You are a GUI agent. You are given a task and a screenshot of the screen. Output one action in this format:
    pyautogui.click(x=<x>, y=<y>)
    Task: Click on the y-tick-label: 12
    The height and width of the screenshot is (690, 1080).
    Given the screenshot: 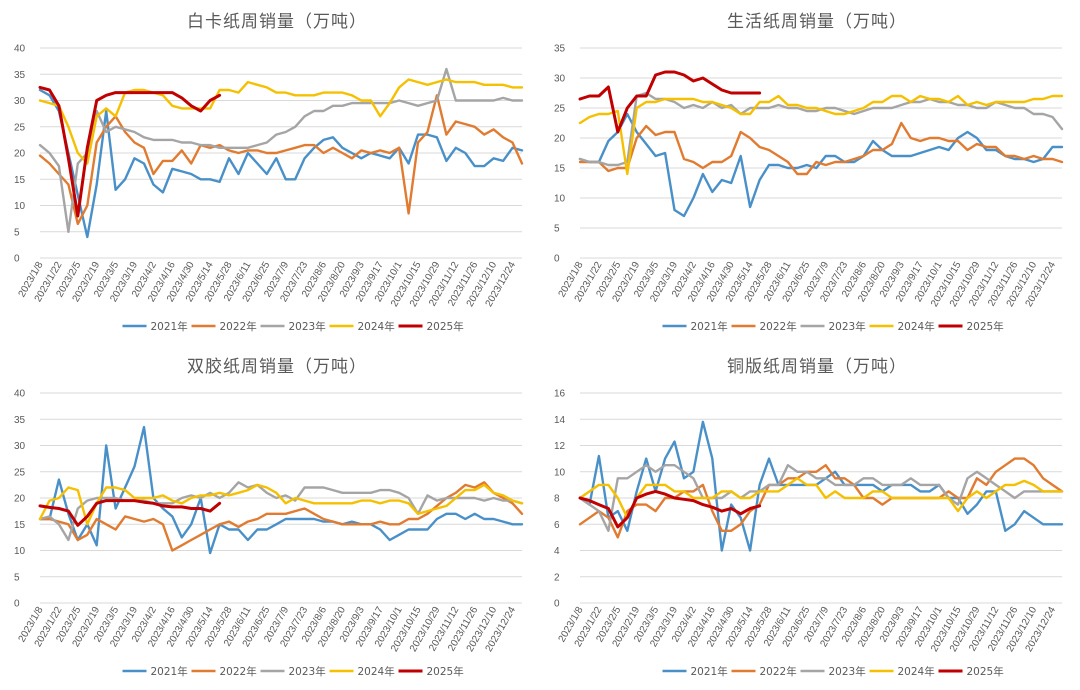 What is the action you would take?
    pyautogui.click(x=560, y=446)
    